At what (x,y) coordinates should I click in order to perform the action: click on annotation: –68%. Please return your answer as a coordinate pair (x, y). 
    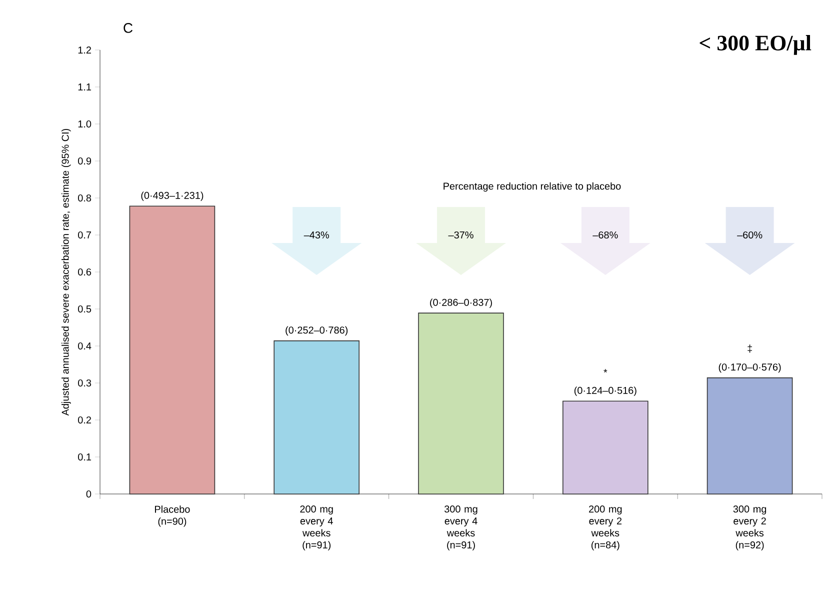
    Looking at the image, I should click on (605, 235).